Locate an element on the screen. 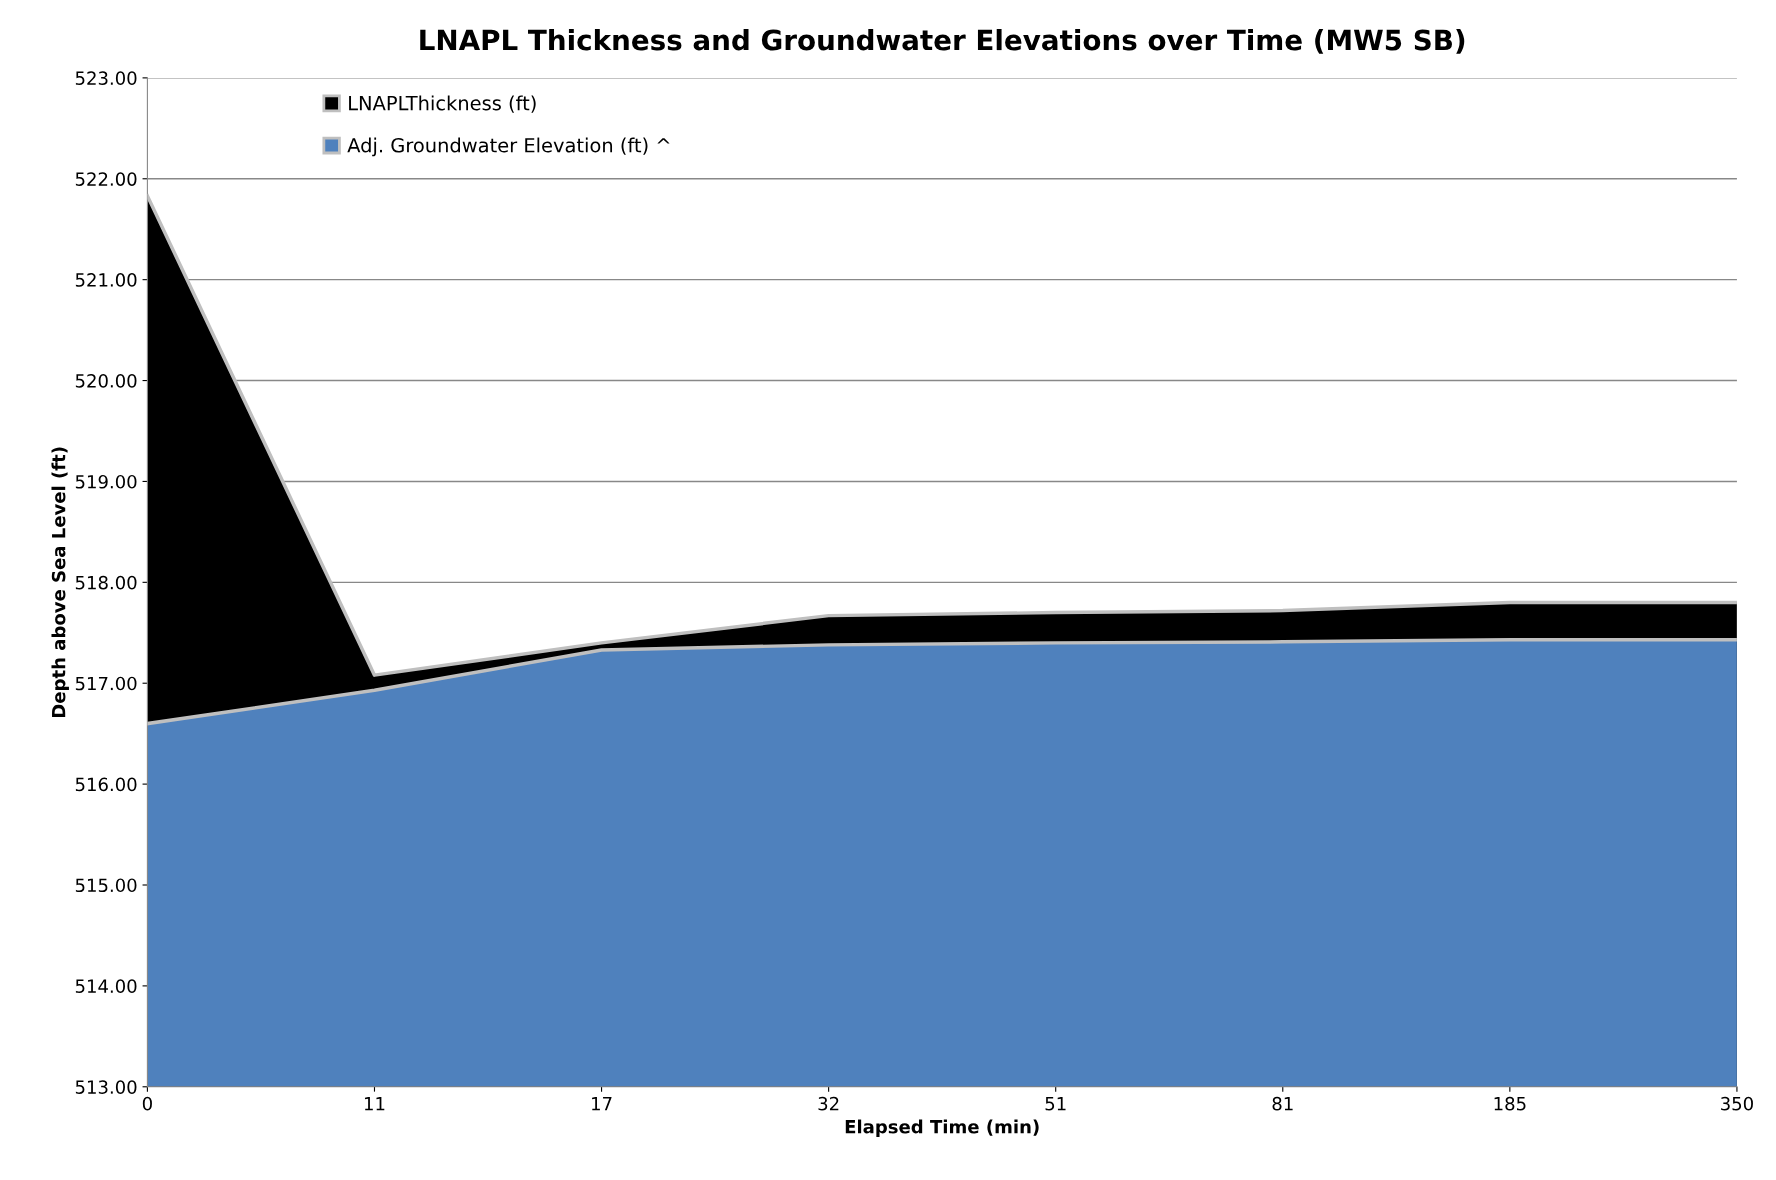  y-tick-label: 516.00 is located at coordinates (106, 784).